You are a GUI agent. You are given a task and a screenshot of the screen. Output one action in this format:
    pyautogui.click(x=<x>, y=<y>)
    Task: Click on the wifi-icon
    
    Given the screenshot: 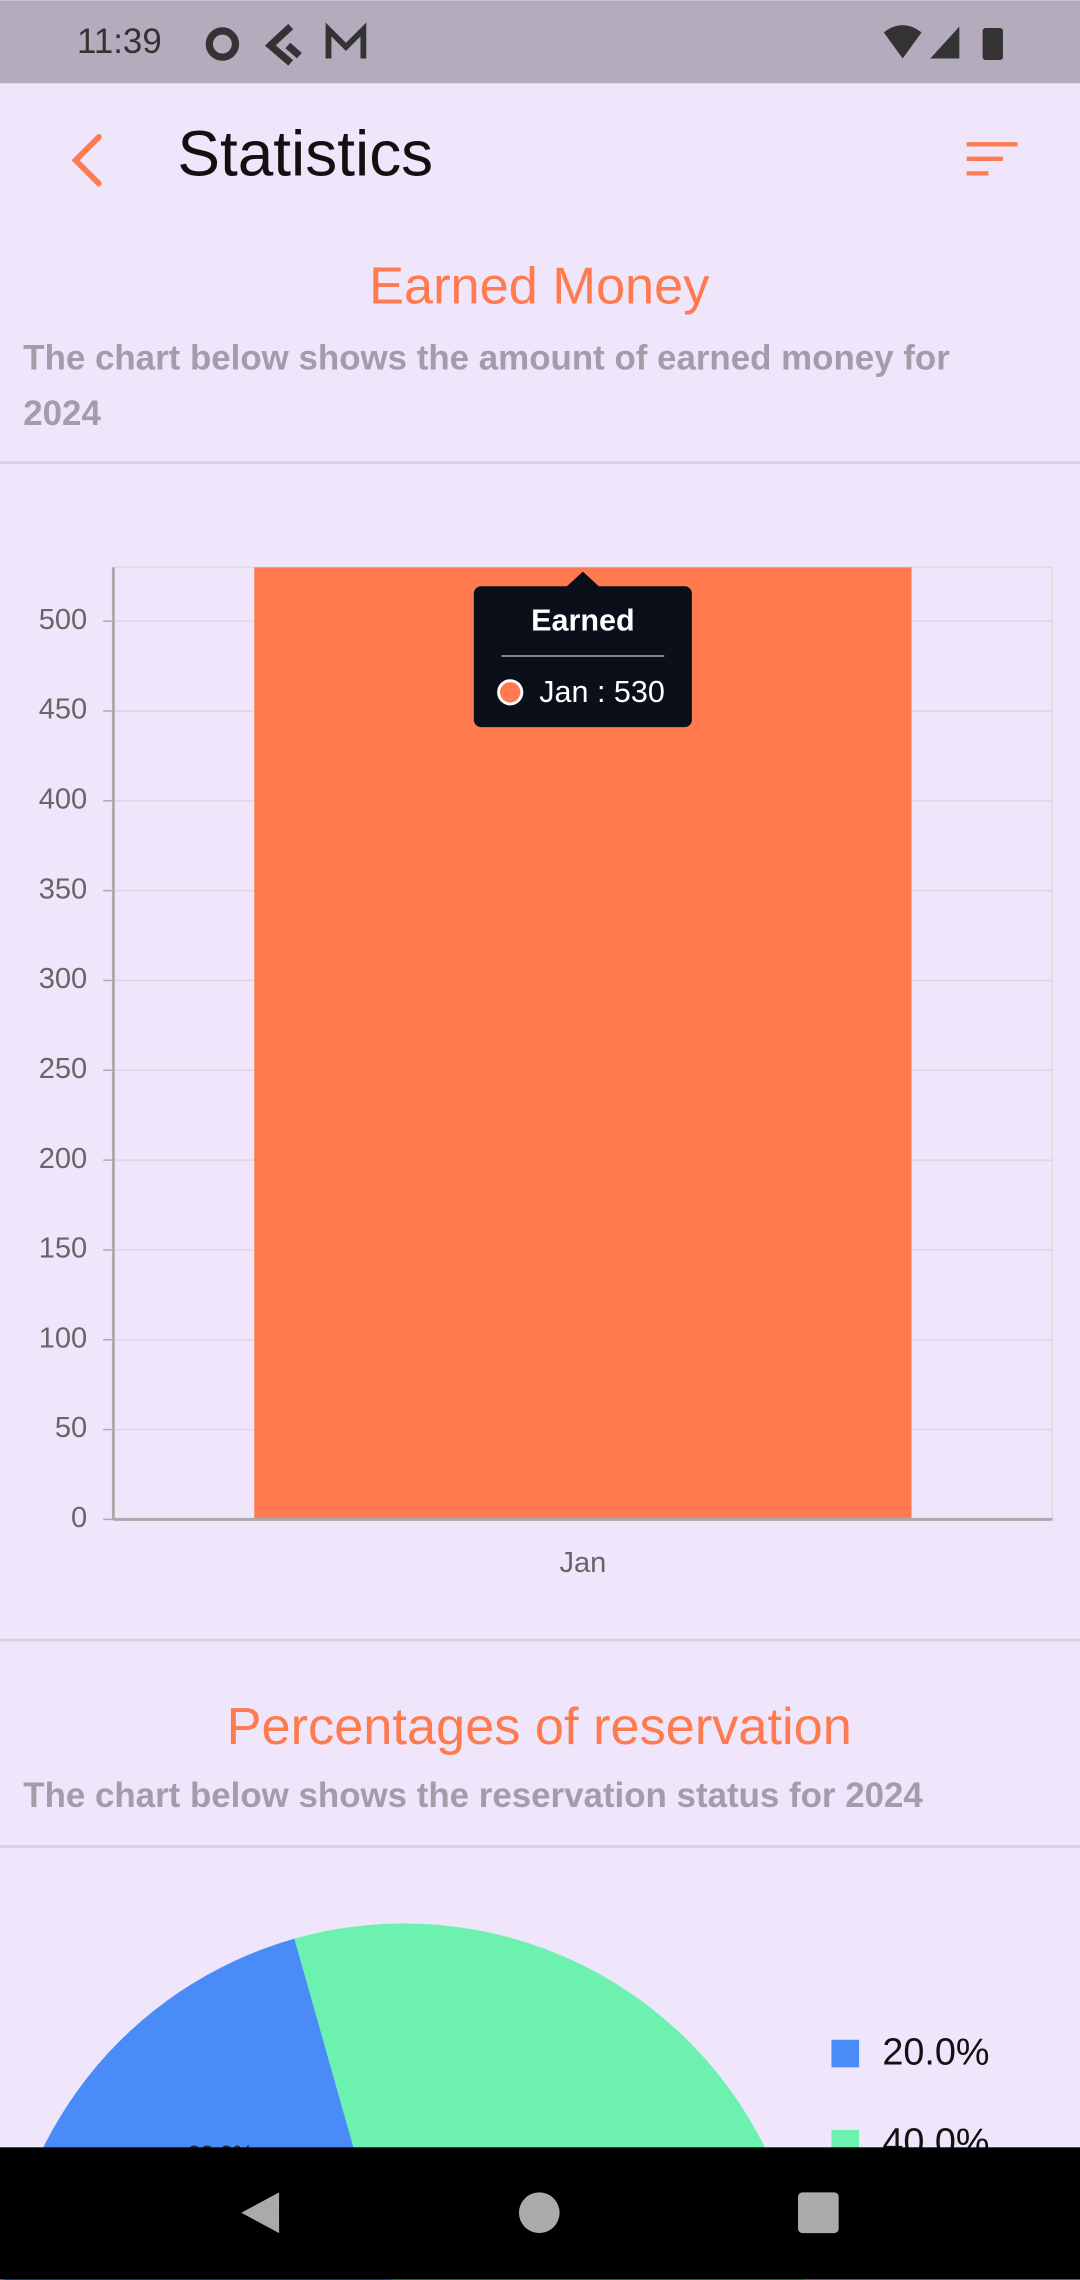 What is the action you would take?
    pyautogui.click(x=902, y=42)
    